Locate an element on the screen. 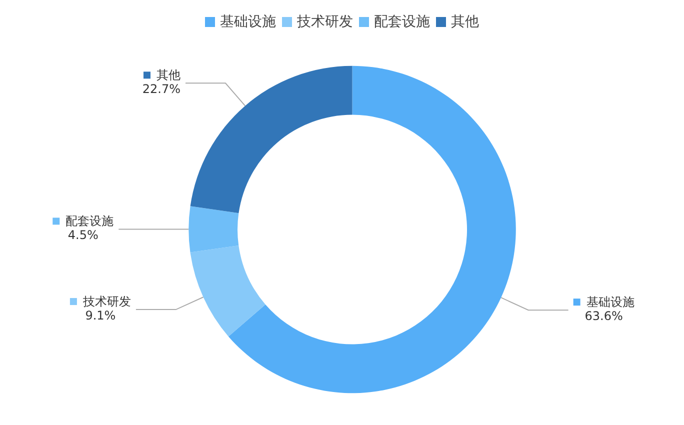 The width and height of the screenshot is (684, 425). data-label: 63.6% is located at coordinates (603, 316).